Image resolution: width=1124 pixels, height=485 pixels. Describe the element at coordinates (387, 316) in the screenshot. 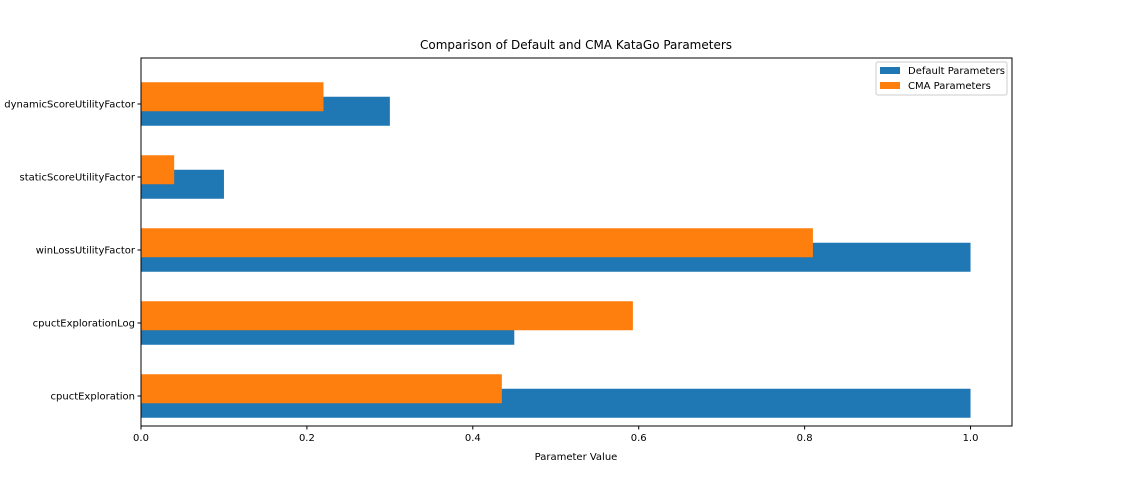

I see `bar-cma-cpuctExplorationLog` at that location.